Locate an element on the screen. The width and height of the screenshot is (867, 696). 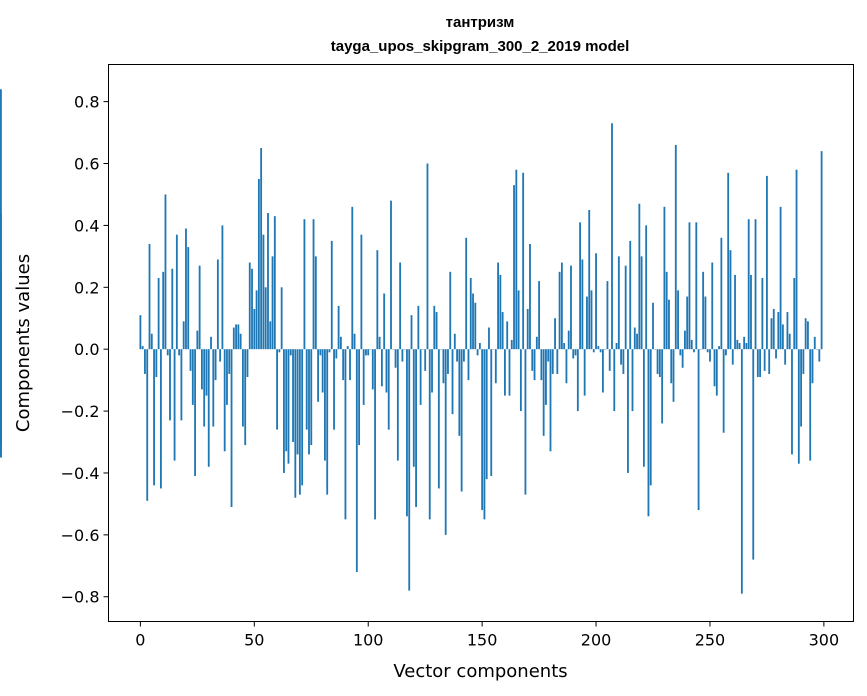
y-tick-label: 0.8 is located at coordinates (86, 102).